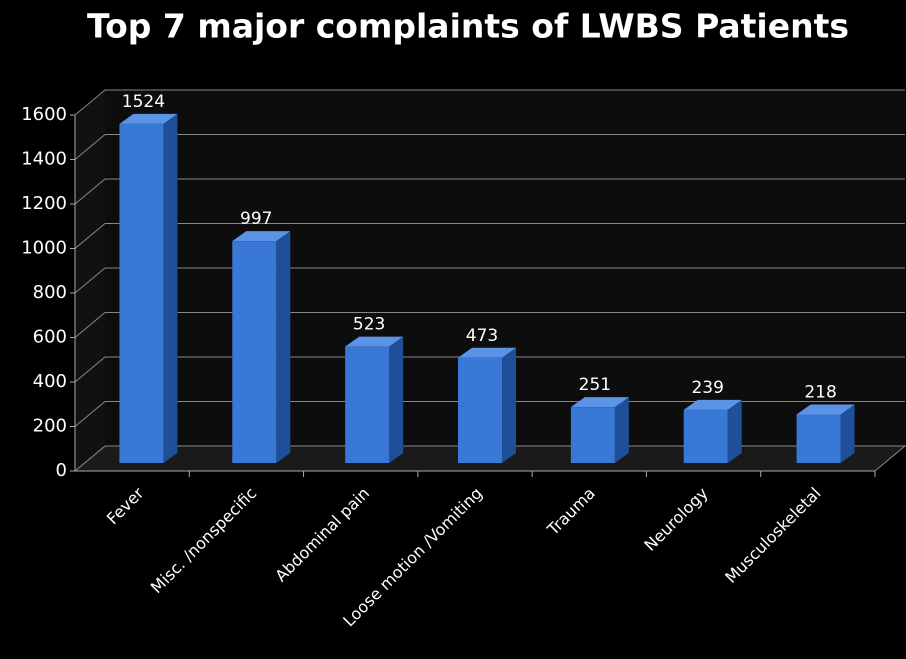 The height and width of the screenshot is (659, 906). I want to click on value-label: 473, so click(482, 336).